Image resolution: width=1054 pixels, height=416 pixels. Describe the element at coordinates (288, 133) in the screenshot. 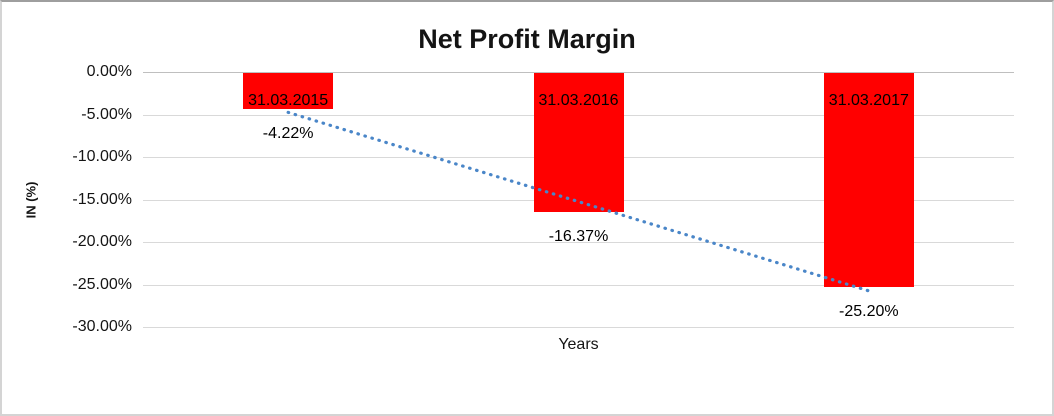

I see `bar-value-label: -4.22%` at that location.